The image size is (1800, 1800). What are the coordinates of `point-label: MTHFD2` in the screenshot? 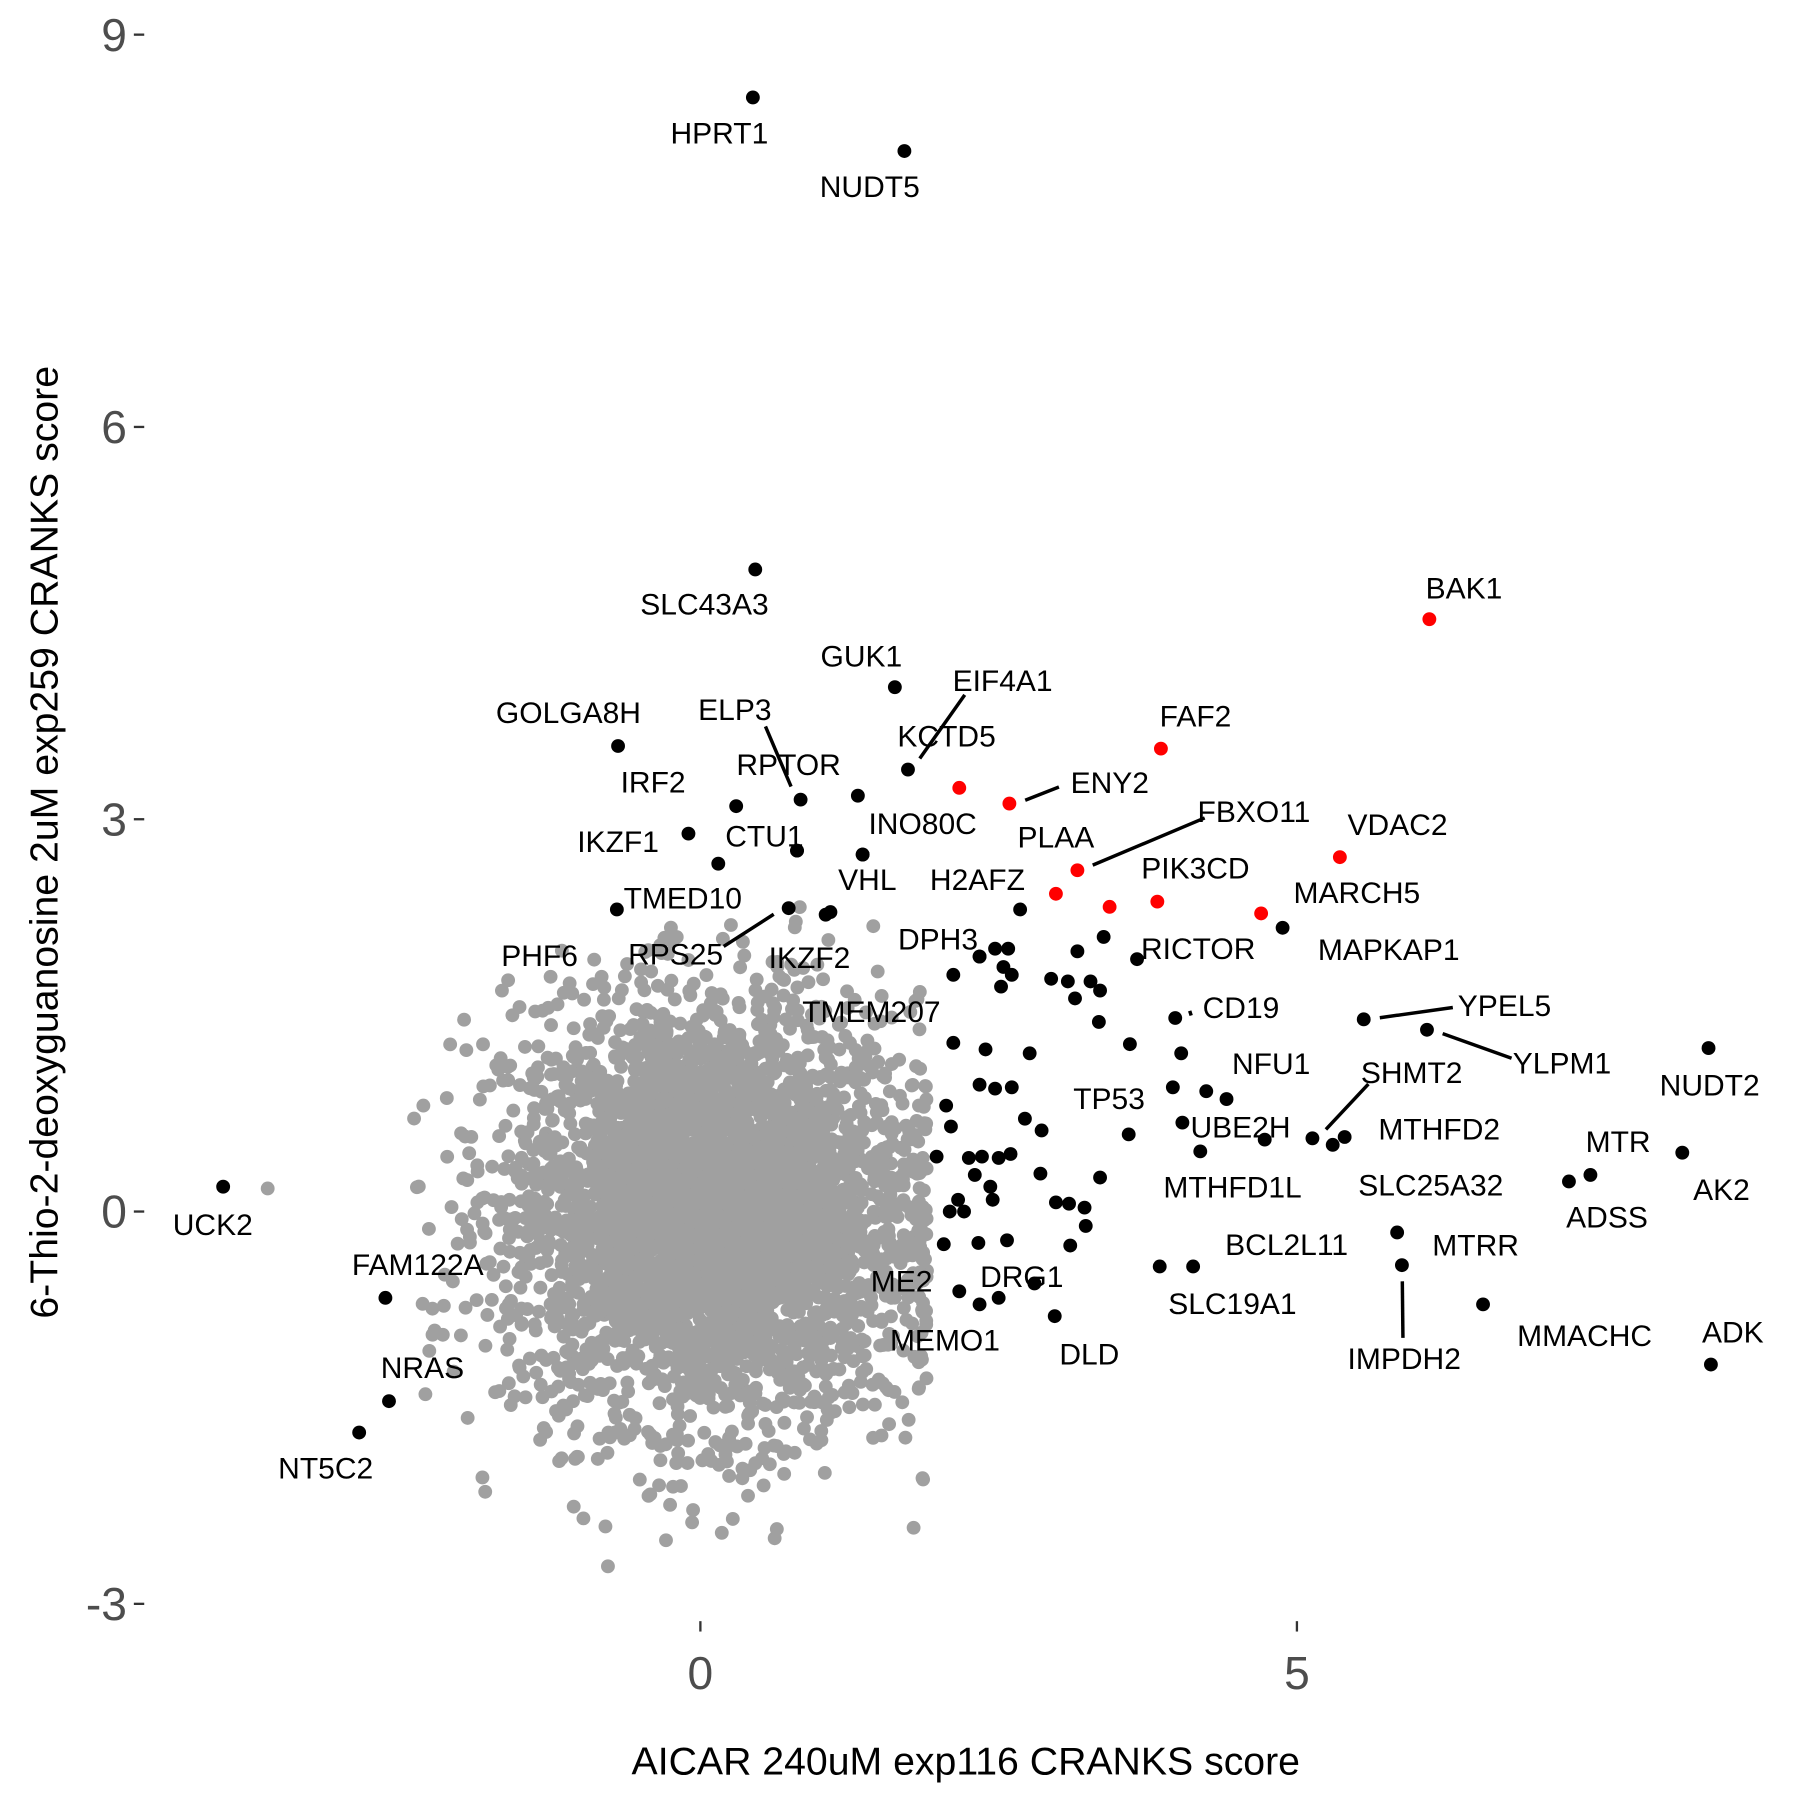 It's located at (1439, 1129).